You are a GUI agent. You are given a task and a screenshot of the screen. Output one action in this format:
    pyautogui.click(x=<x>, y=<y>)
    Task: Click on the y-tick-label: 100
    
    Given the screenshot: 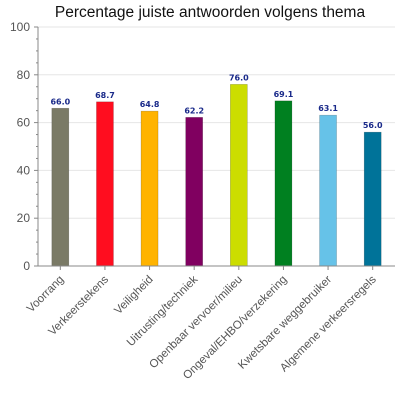 What is the action you would take?
    pyautogui.click(x=20, y=27)
    